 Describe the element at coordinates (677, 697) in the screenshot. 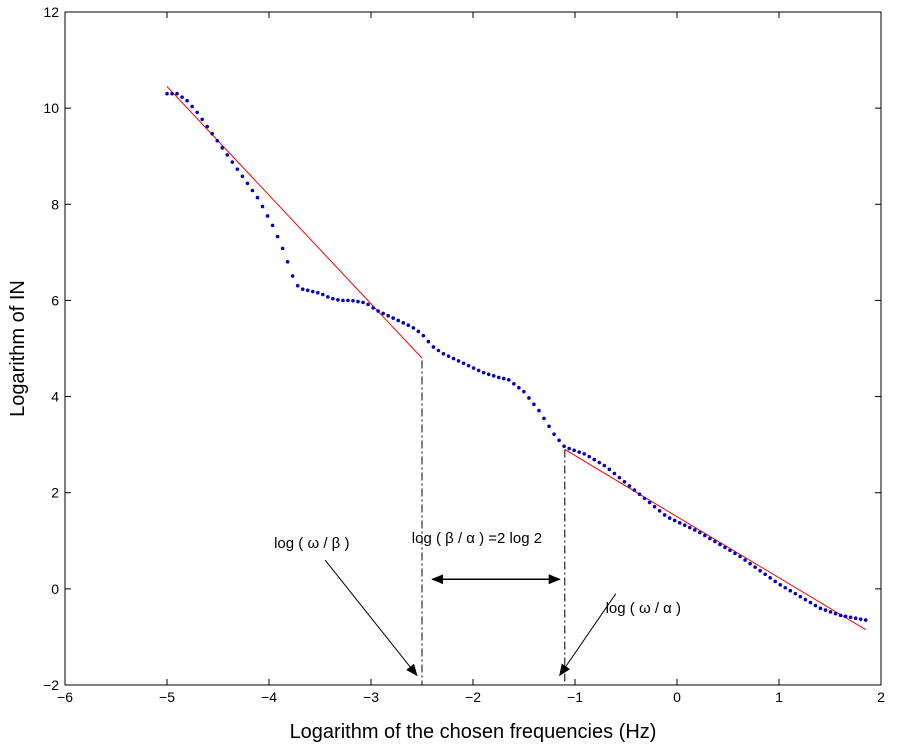

I see `x-tick-label: 0` at that location.